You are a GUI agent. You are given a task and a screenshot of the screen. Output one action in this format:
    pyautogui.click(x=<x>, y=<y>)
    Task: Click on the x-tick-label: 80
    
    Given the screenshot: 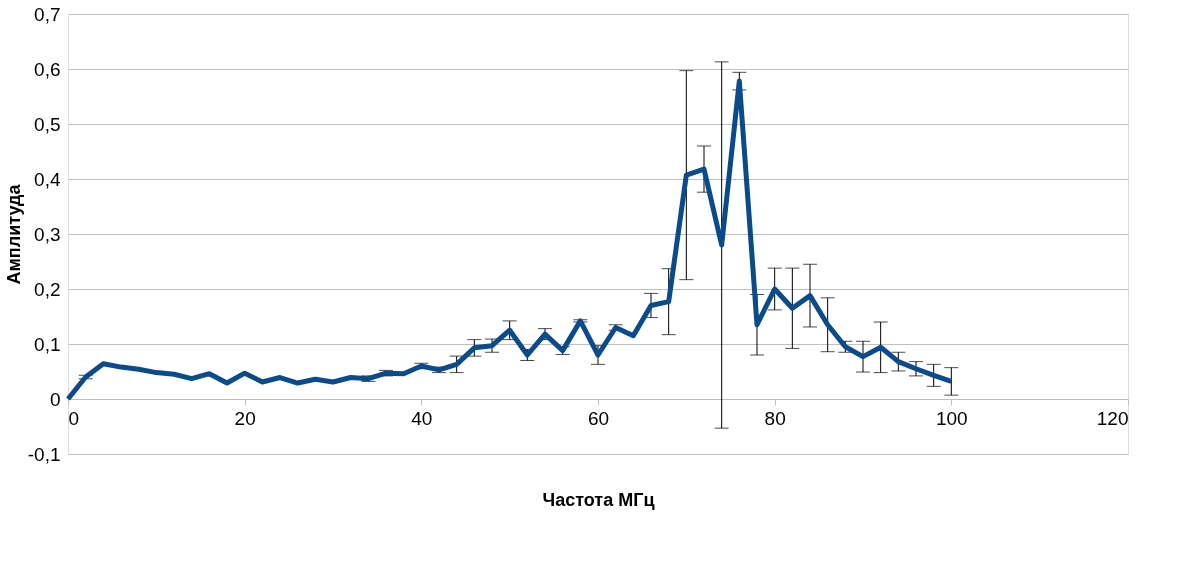 What is the action you would take?
    pyautogui.click(x=775, y=418)
    